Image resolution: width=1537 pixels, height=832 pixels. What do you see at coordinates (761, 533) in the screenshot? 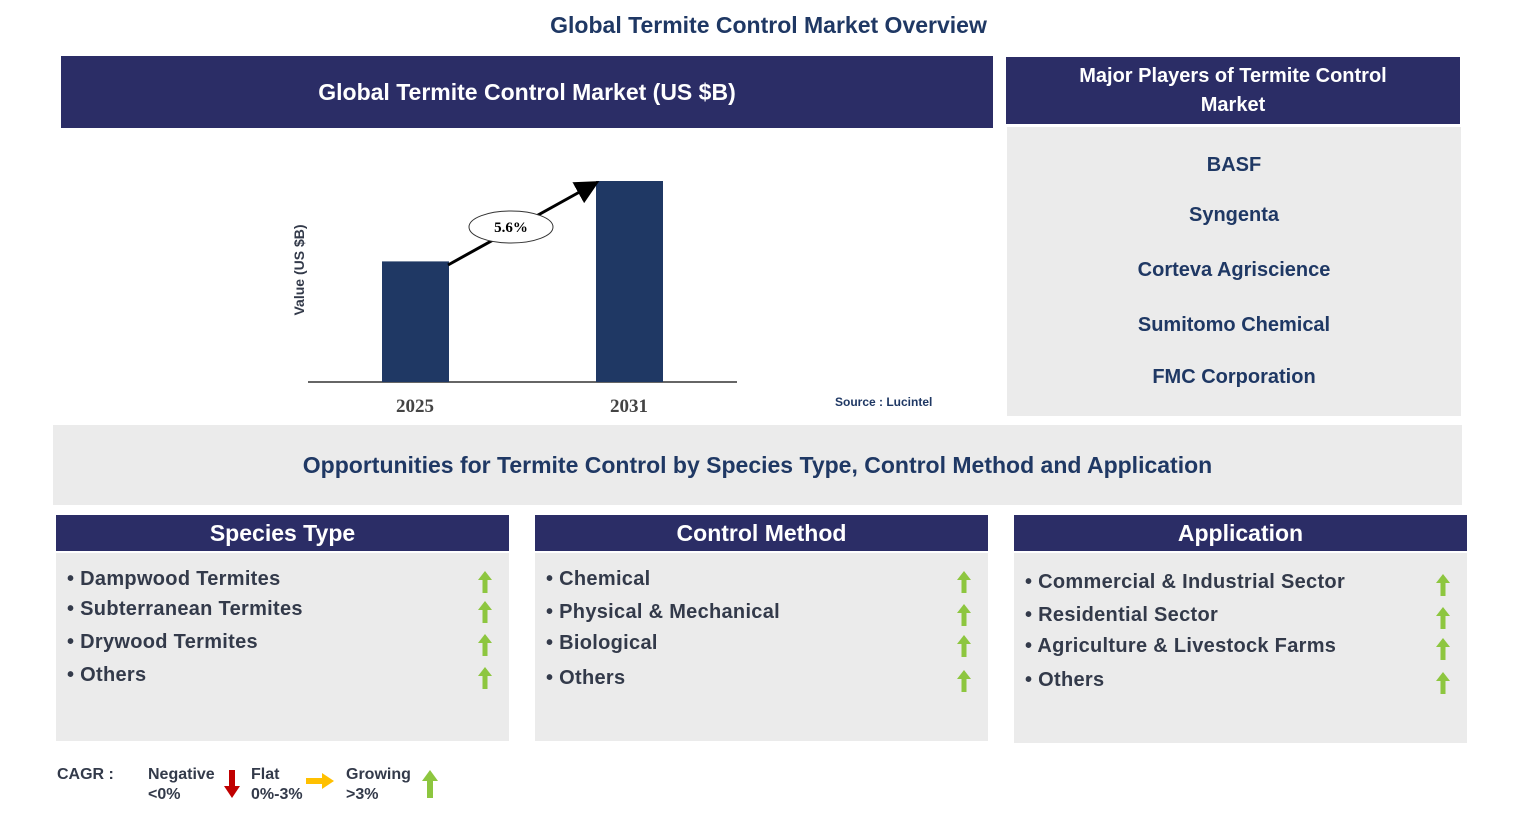
I see `column-header: Control Method` at bounding box center [761, 533].